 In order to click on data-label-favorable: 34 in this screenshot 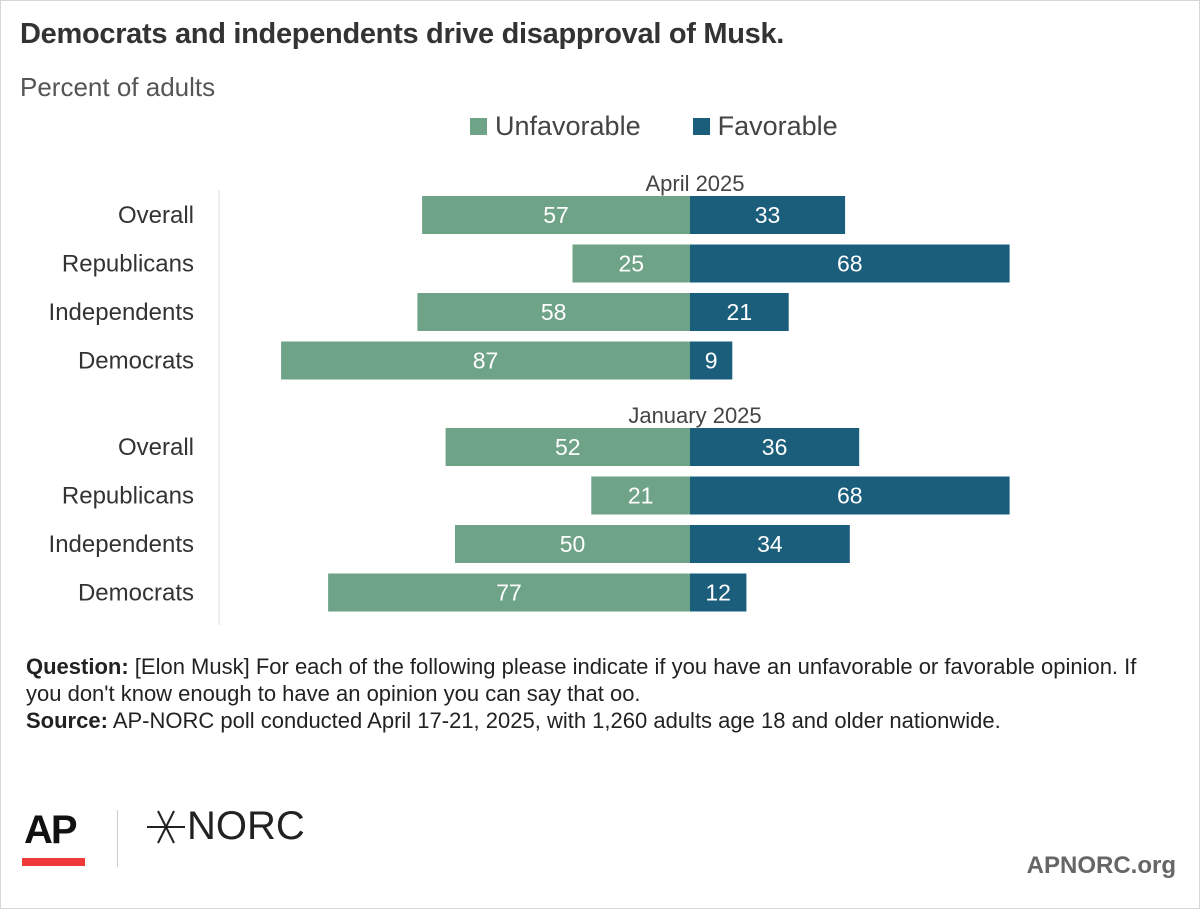, I will do `click(770, 544)`.